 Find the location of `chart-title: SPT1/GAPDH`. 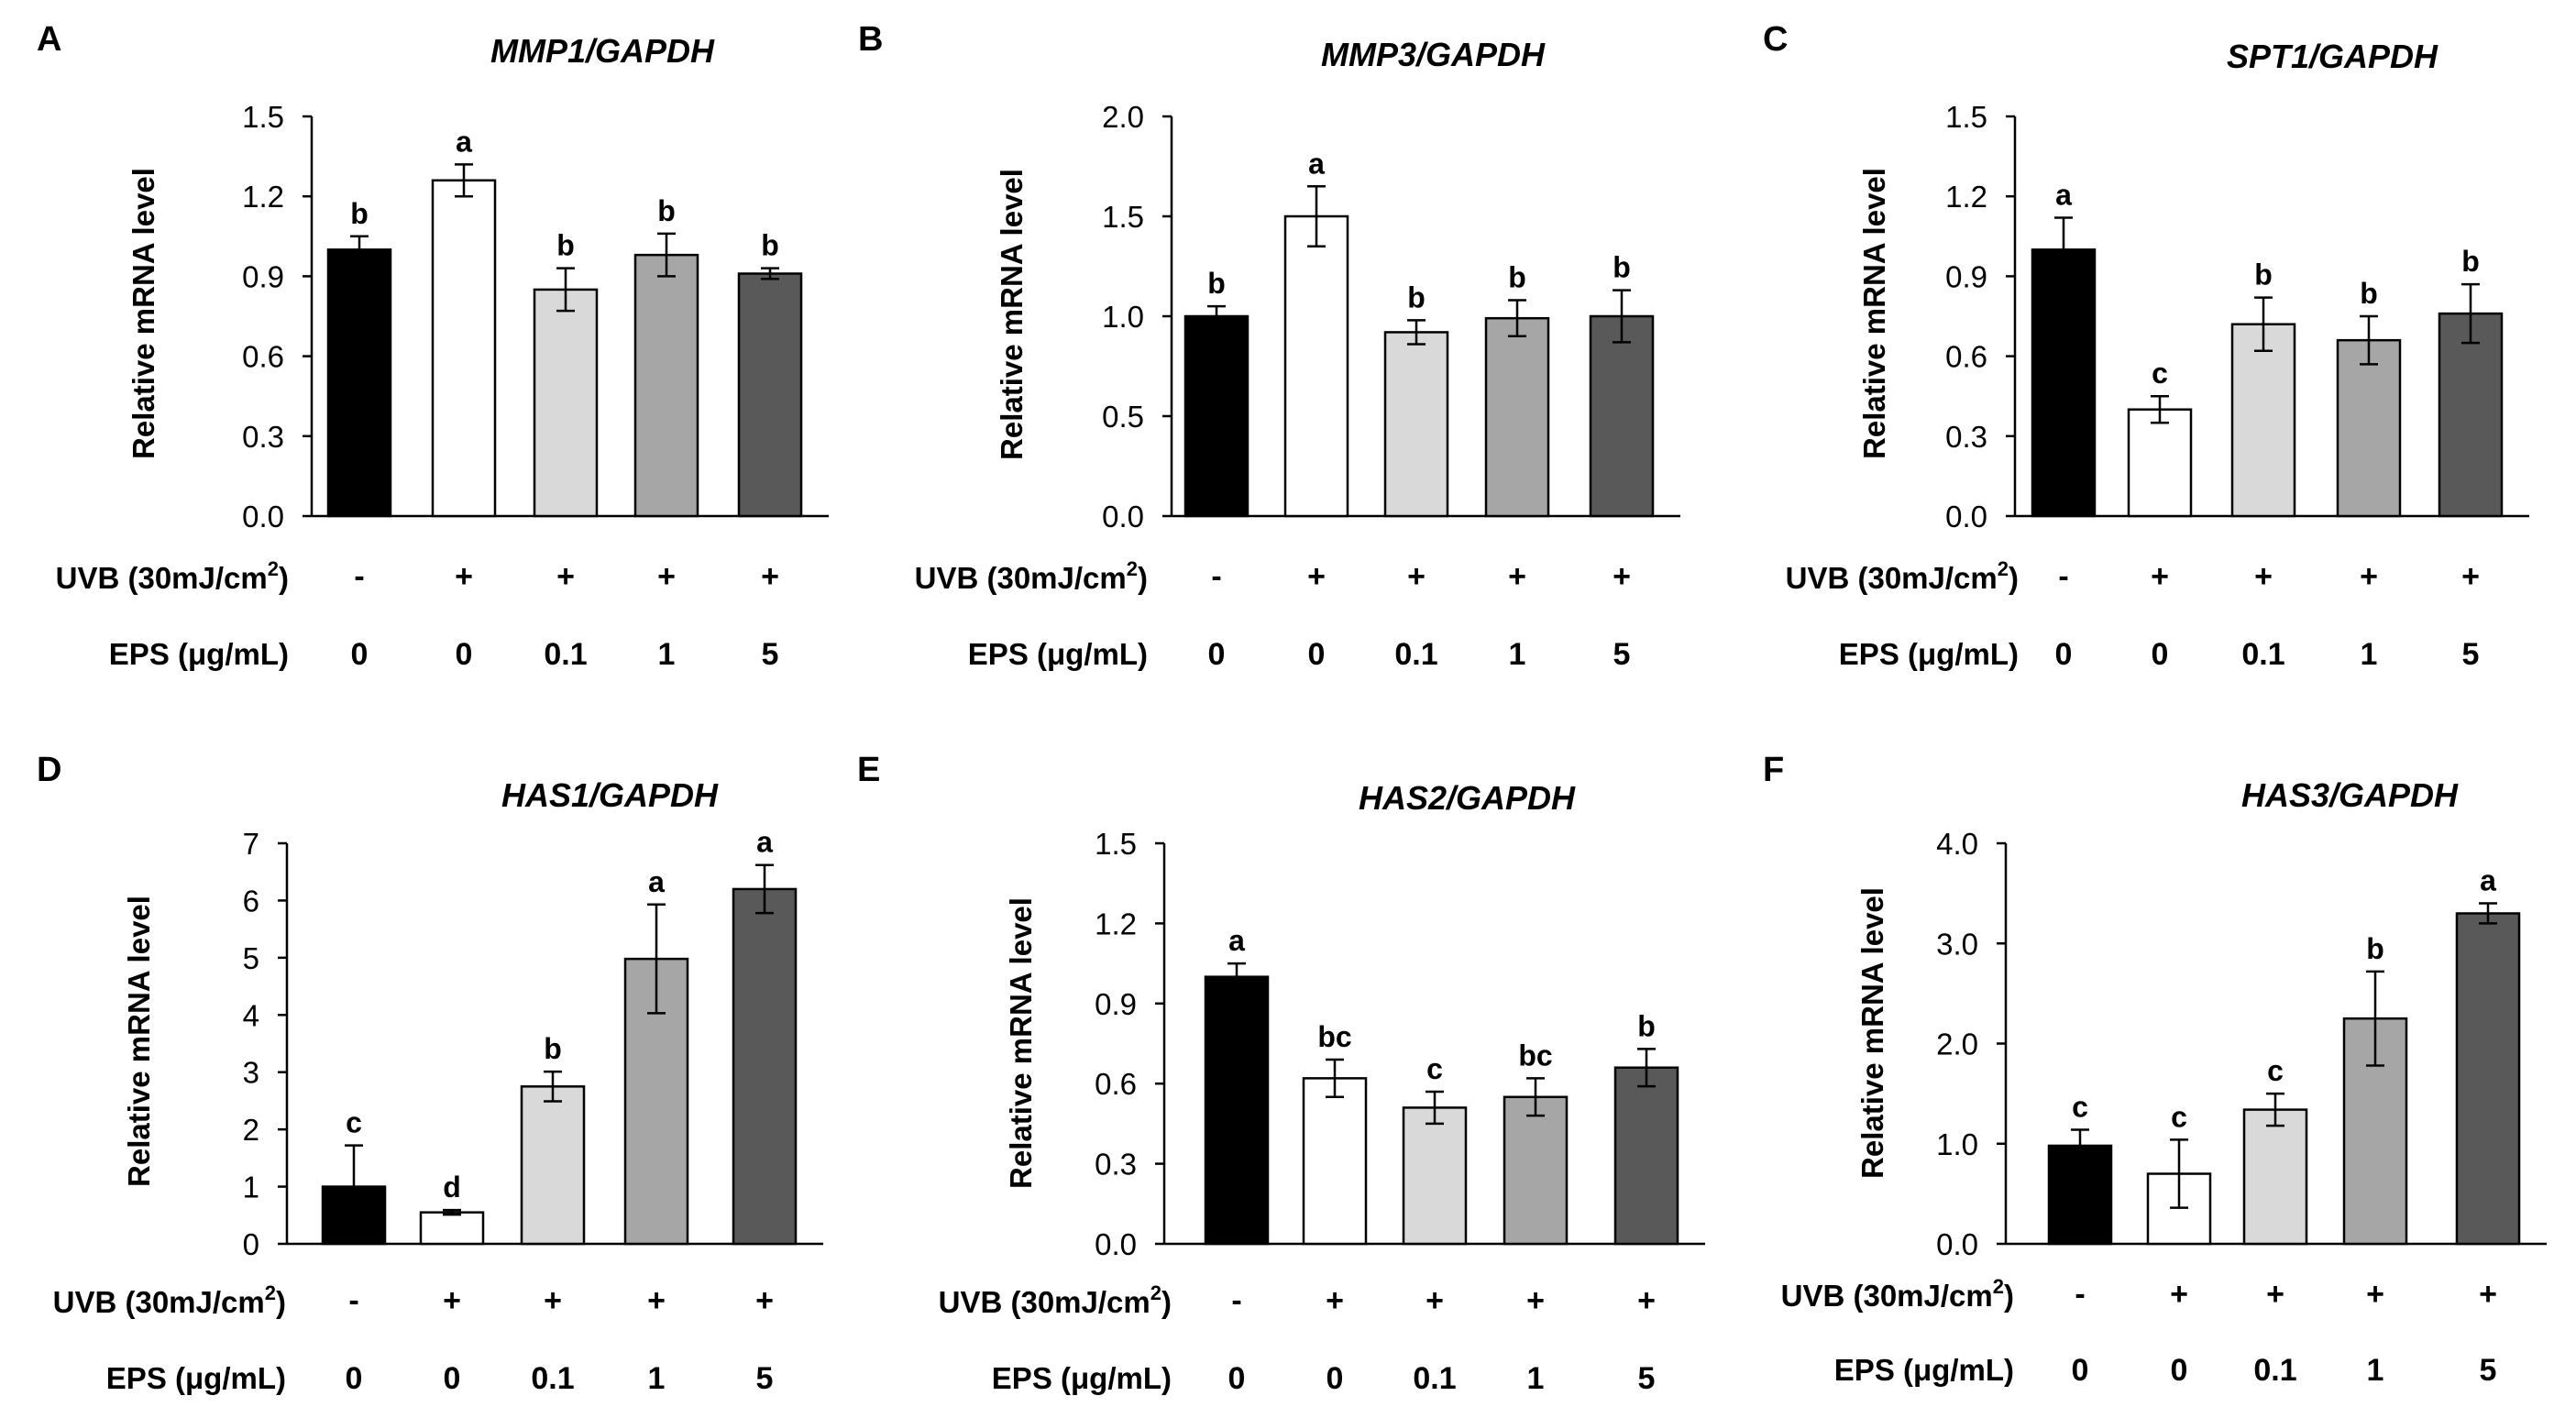

chart-title: SPT1/GAPDH is located at coordinates (2332, 56).